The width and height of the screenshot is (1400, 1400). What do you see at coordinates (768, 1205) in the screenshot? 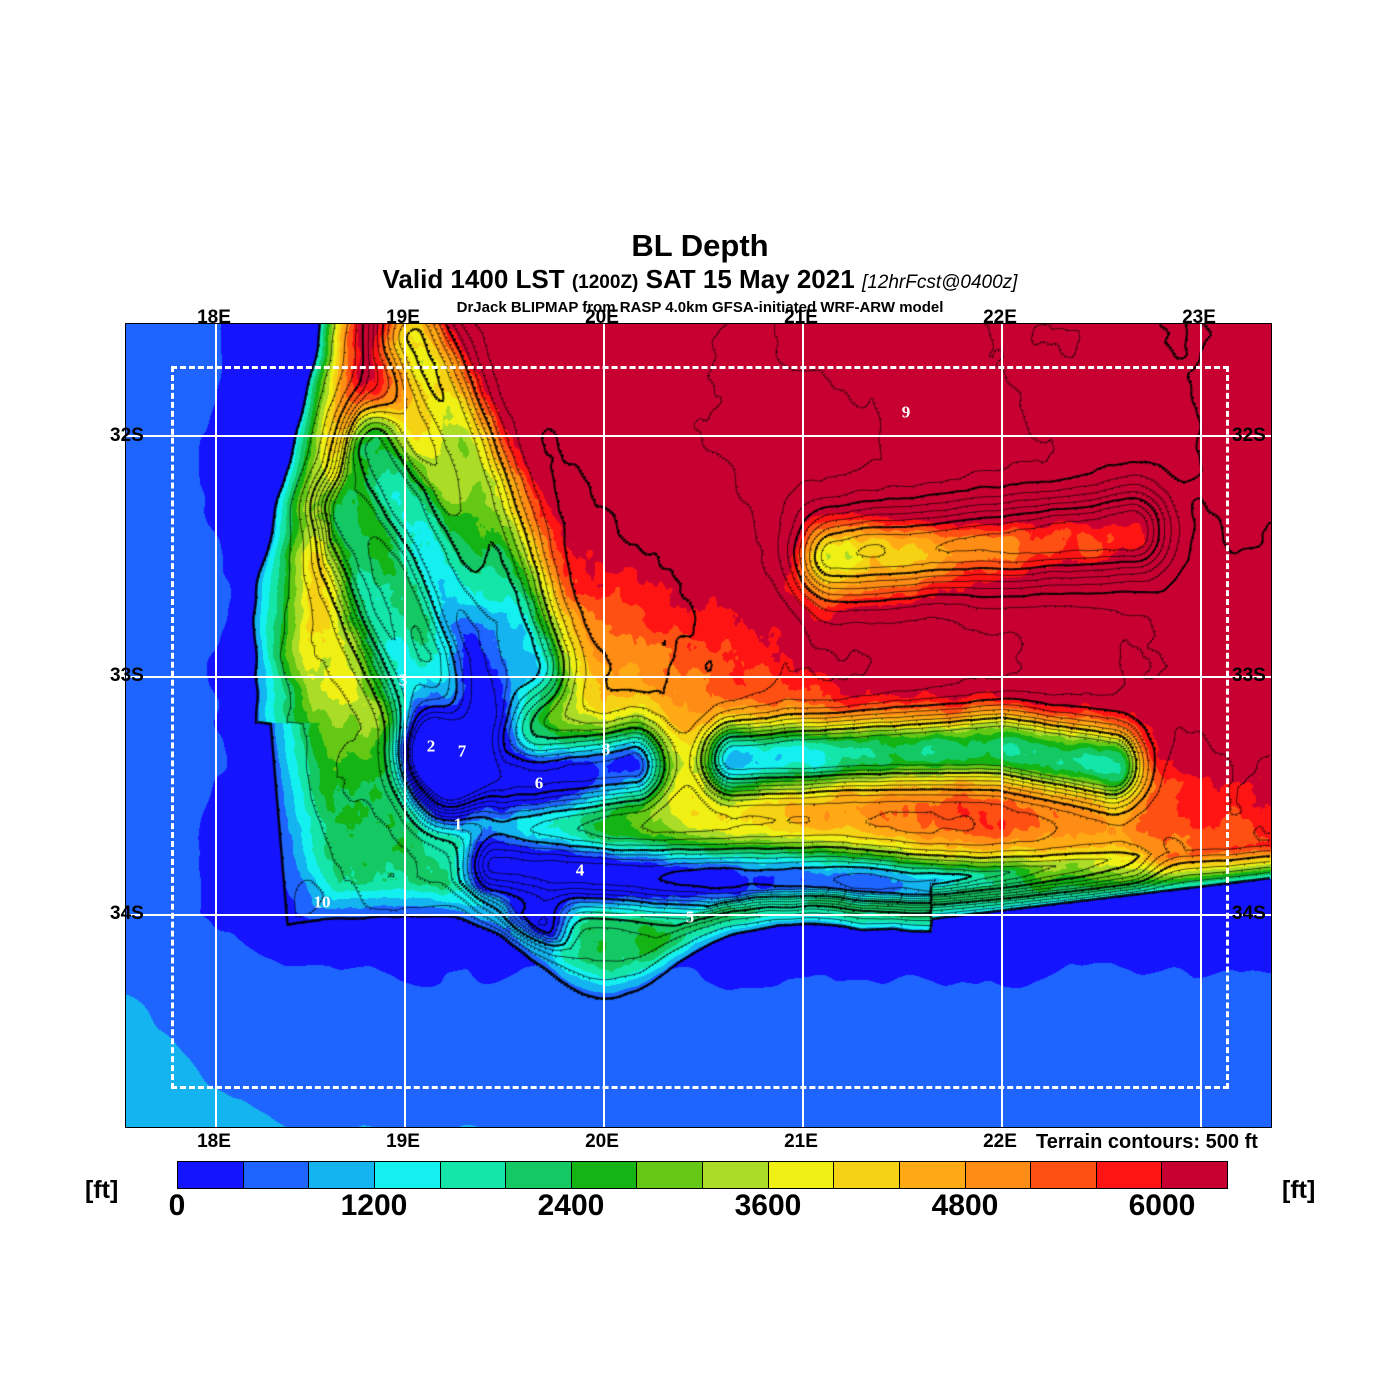
I see `colorbar-tick-3600: 3600` at bounding box center [768, 1205].